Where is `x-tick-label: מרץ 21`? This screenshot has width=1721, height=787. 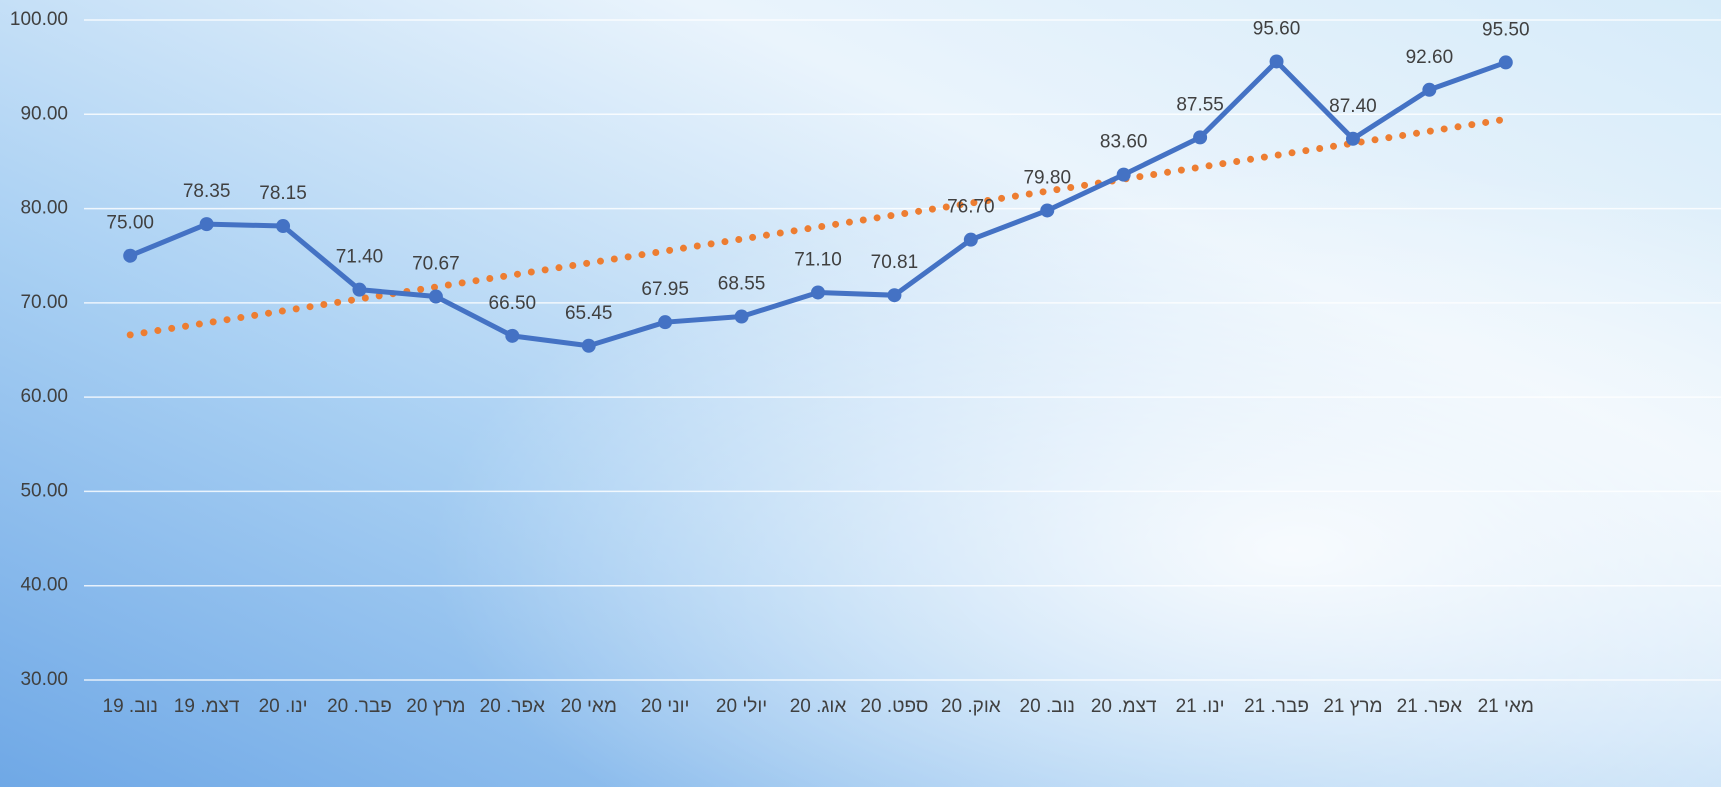
x-tick-label: מרץ 21 is located at coordinates (1352, 706).